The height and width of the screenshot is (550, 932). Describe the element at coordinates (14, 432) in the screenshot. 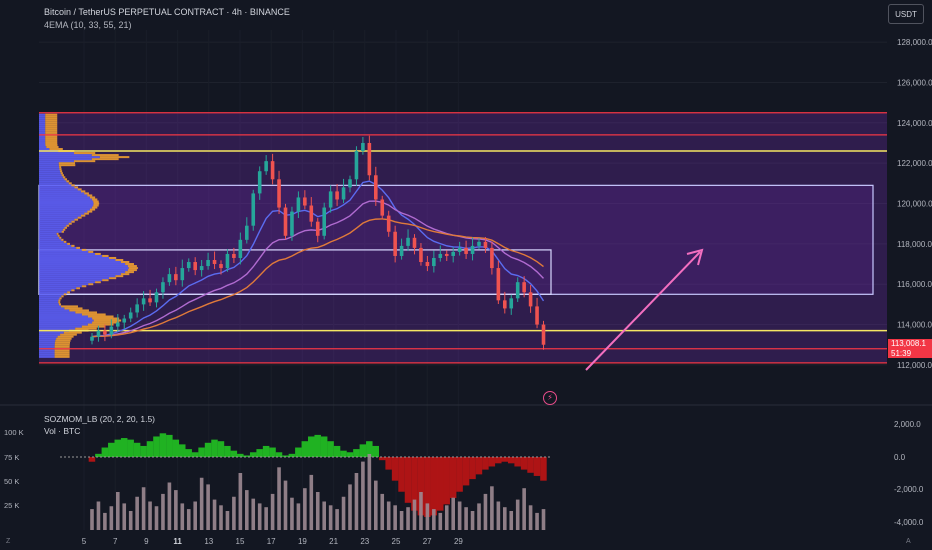

I see `volume-axis-label: 100 K` at that location.